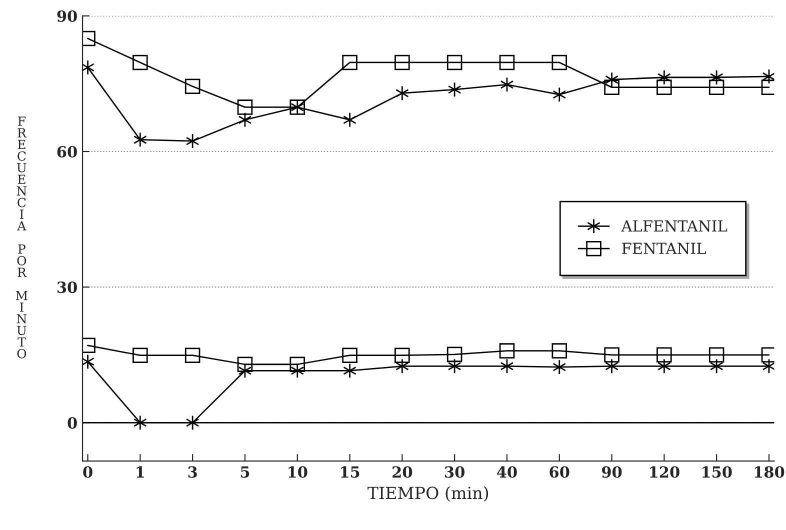  I want to click on x-tick-label: 90, so click(612, 472).